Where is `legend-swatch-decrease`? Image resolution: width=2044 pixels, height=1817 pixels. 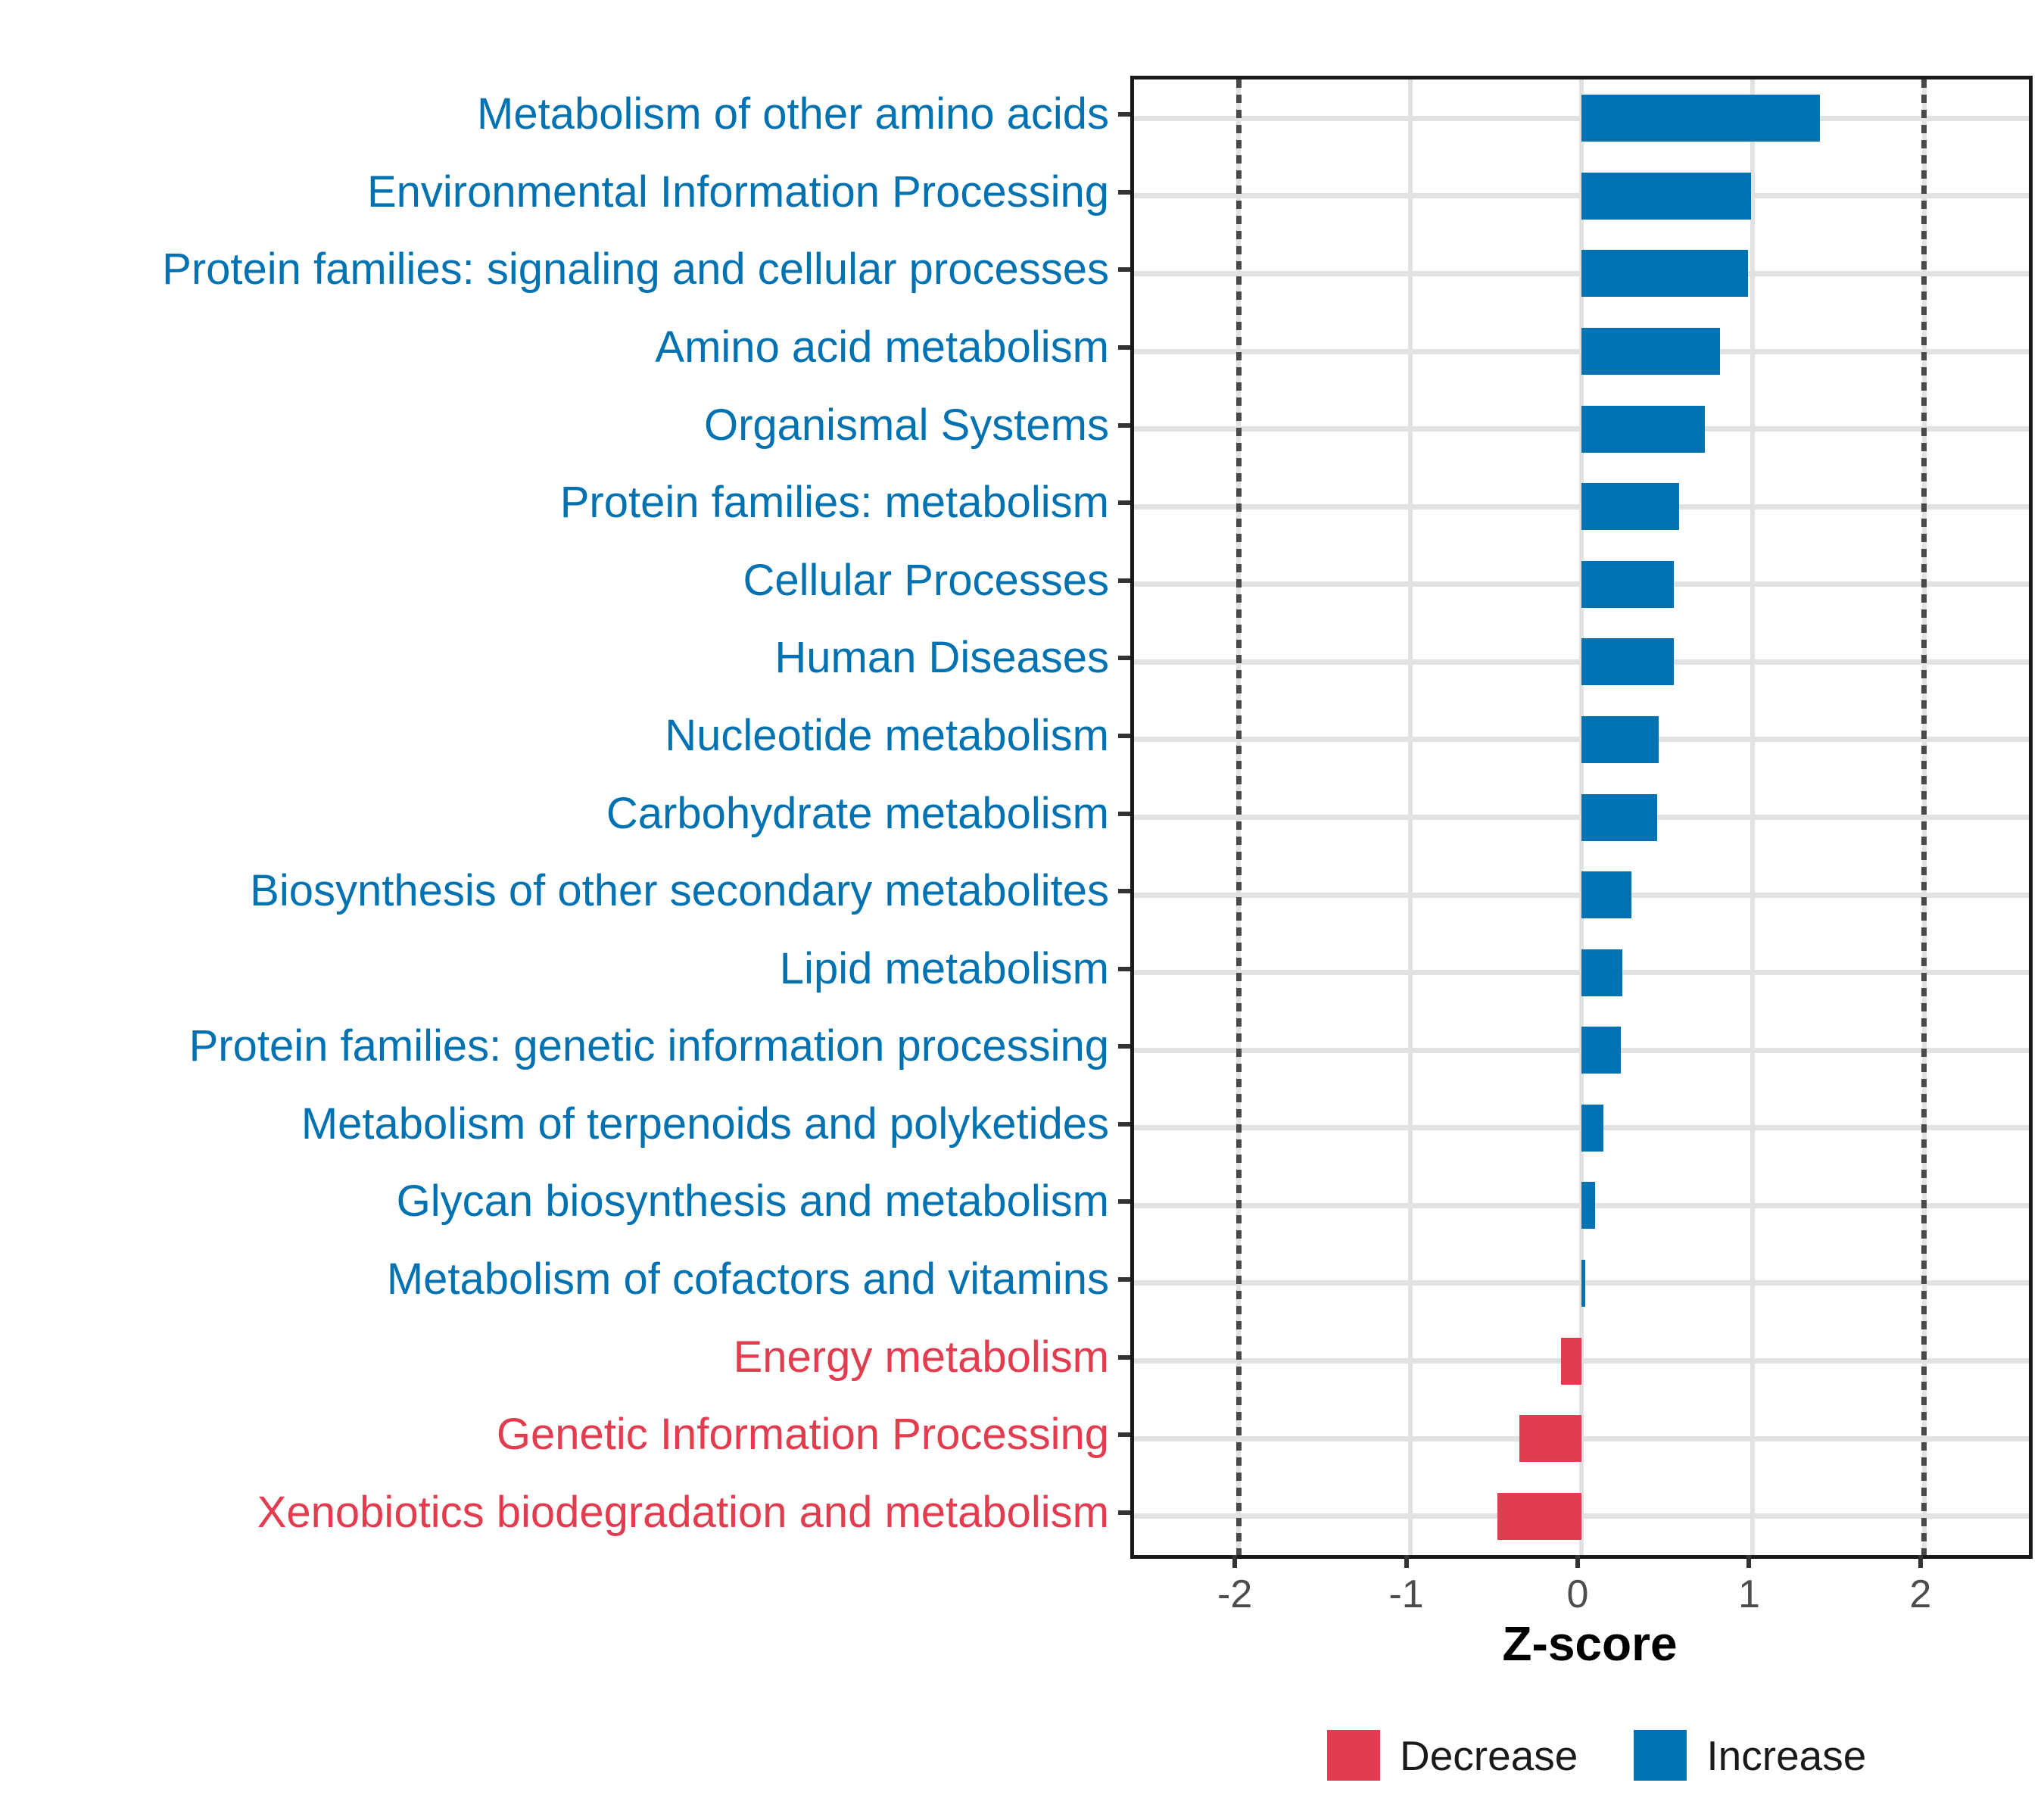
legend-swatch-decrease is located at coordinates (1353, 1755).